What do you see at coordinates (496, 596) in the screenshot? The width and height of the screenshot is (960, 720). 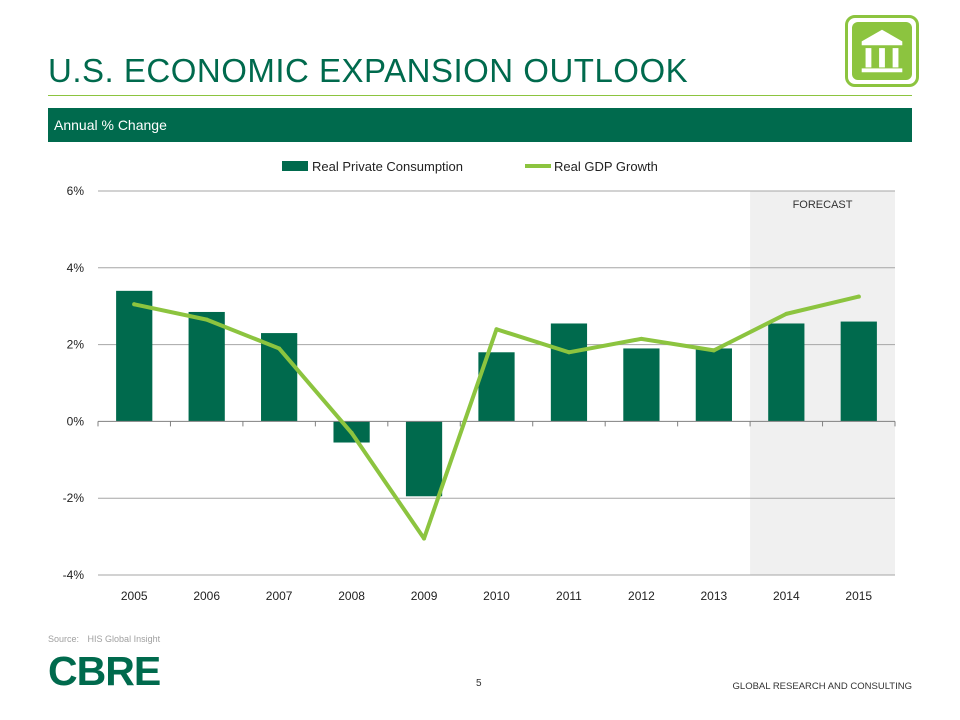 I see `x-tick-label: 2010` at bounding box center [496, 596].